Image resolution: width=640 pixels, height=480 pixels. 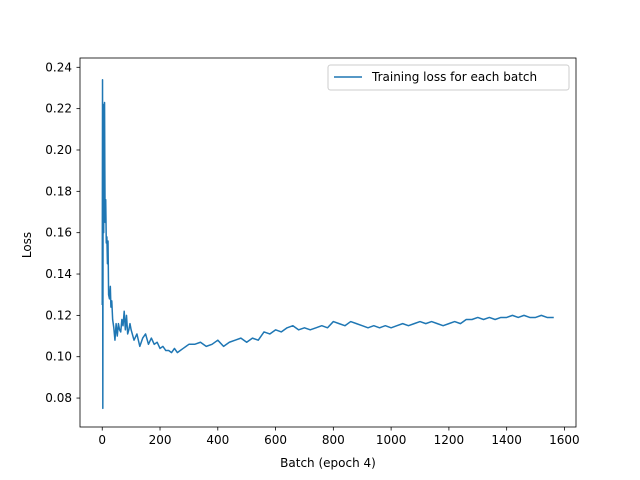 I want to click on y-tick-label: 0.16, so click(x=58, y=233).